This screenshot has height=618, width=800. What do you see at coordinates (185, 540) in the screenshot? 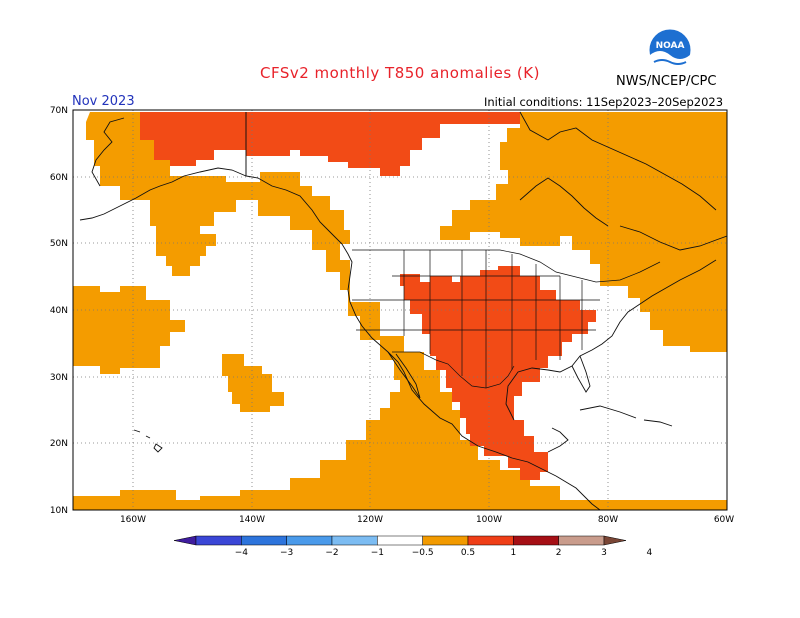
I see `colorbar-low-triangle` at bounding box center [185, 540].